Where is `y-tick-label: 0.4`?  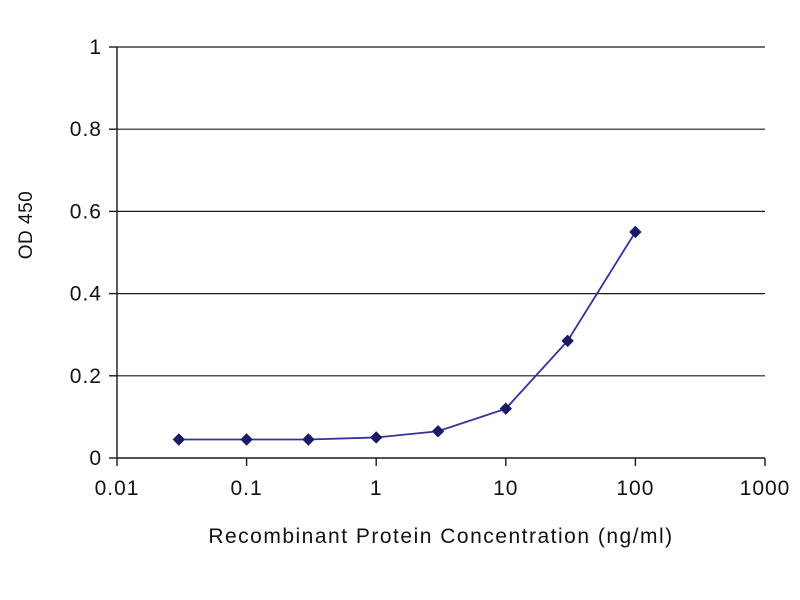
y-tick-label: 0.4 is located at coordinates (86, 294).